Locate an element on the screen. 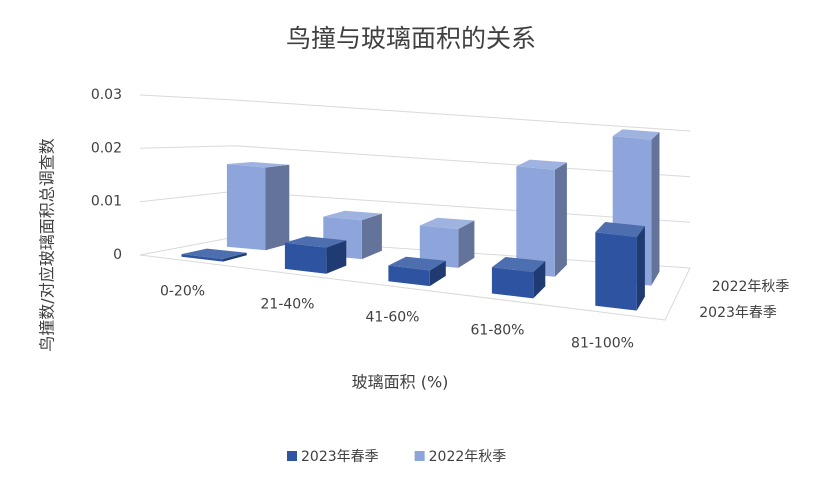 The height and width of the screenshot is (482, 823). legend-label: 2022年秋季 is located at coordinates (468, 457).